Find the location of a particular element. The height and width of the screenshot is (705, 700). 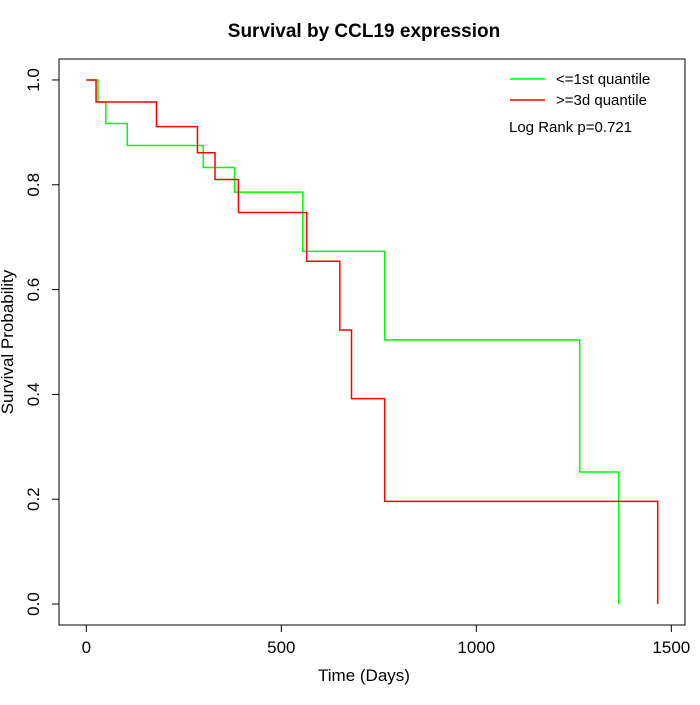

x-axis: 0 500 1000 1500 is located at coordinates (386, 640).